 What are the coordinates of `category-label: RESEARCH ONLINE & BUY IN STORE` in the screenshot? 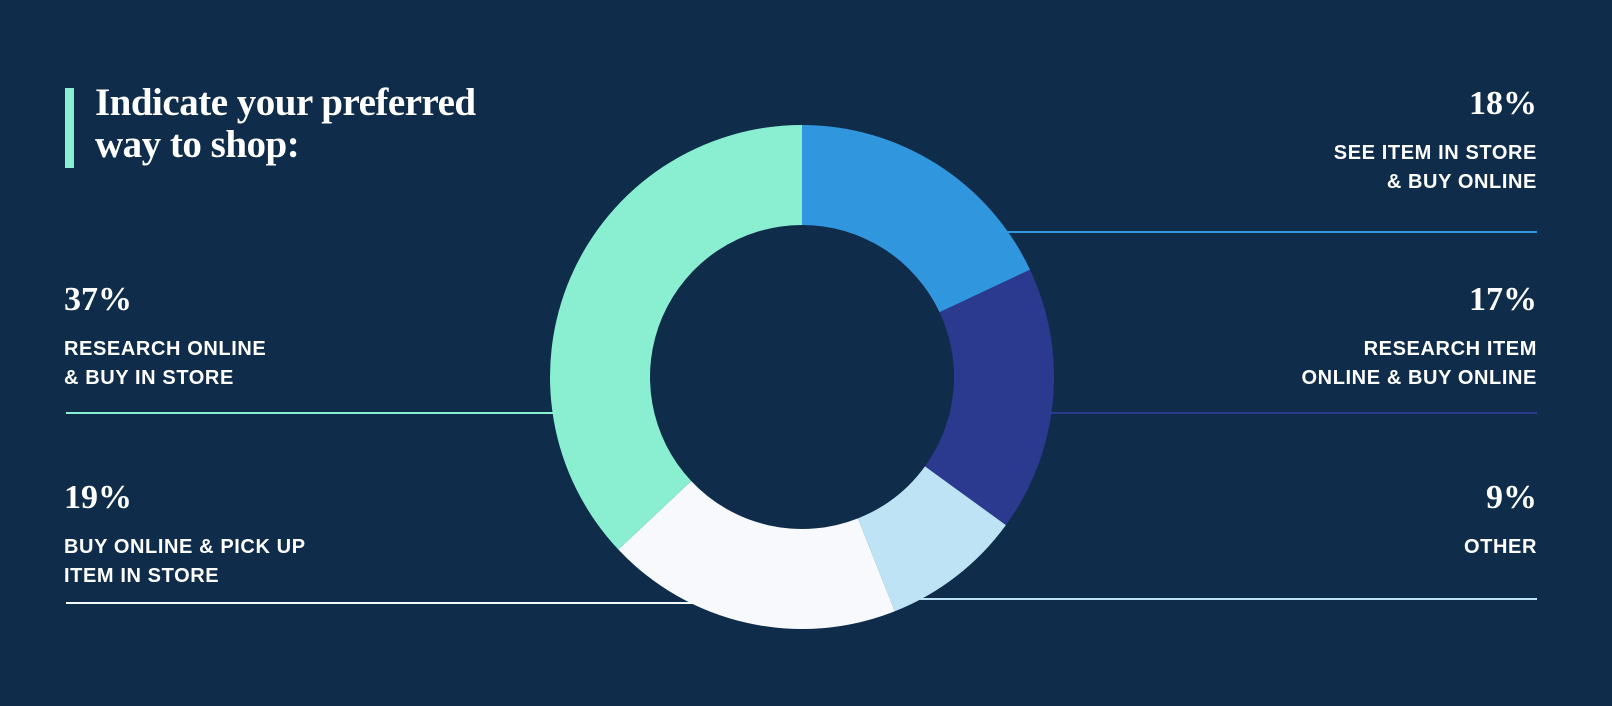 It's located at (165, 363).